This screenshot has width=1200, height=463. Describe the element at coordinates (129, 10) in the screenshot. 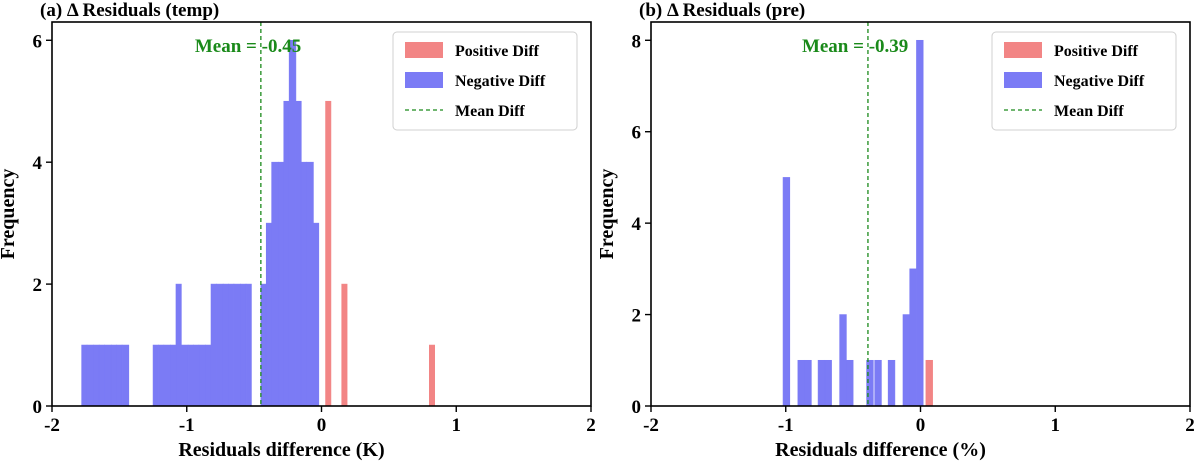

I see `chart-title: (a) Δ Residuals (temp)` at that location.